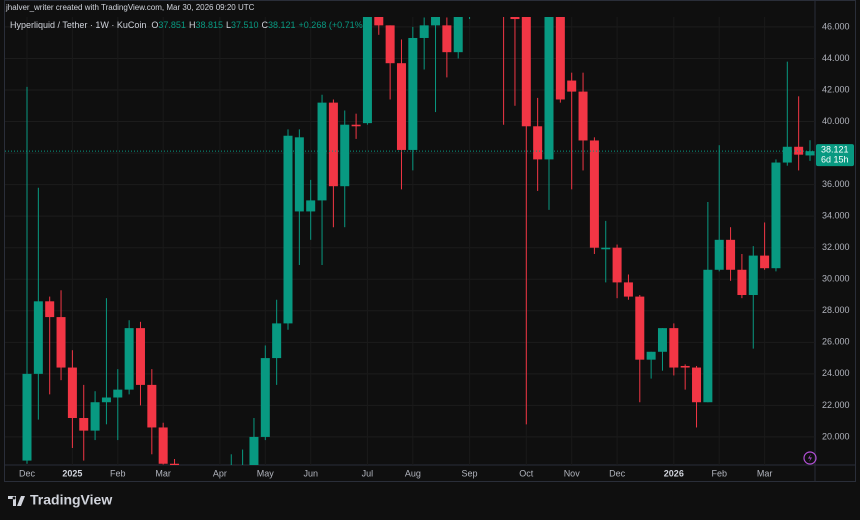 This screenshot has height=520, width=860. I want to click on ohlc-key: H, so click(192, 25).